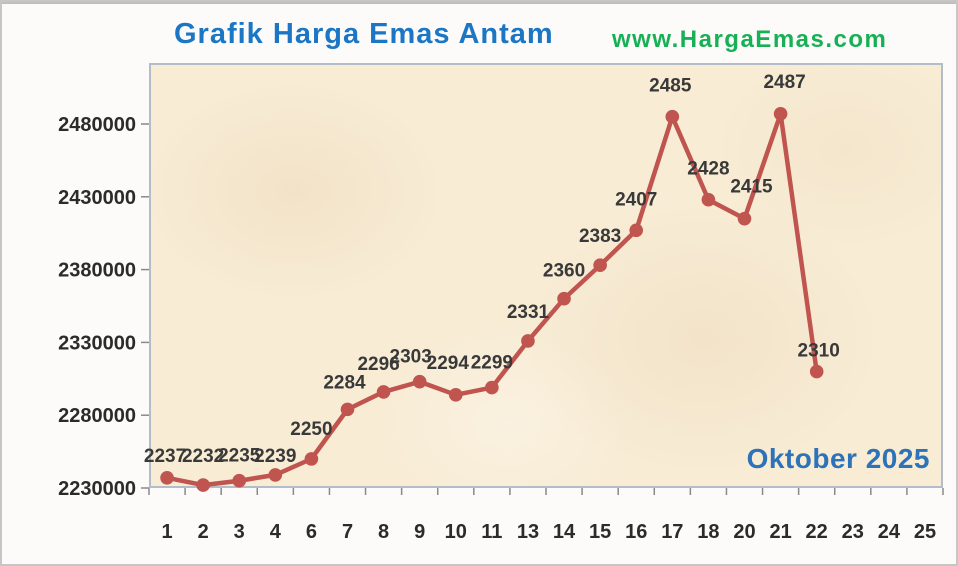 The height and width of the screenshot is (566, 958). Describe the element at coordinates (97, 125) in the screenshot. I see `y-axis-label: 2480000` at that location.